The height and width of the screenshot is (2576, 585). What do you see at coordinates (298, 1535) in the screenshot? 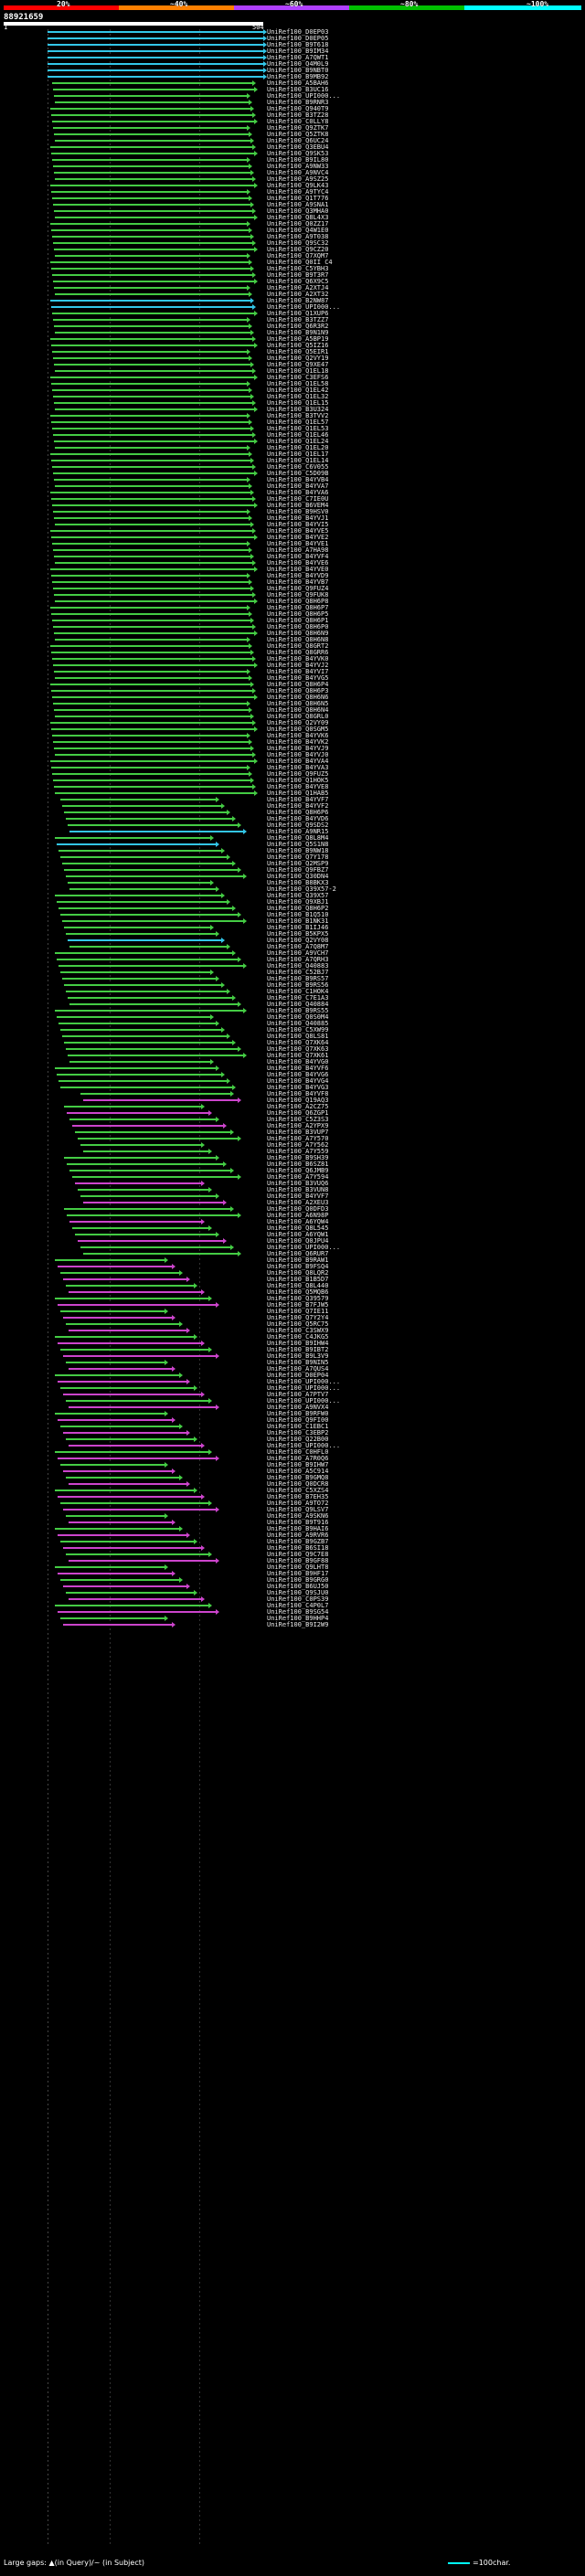
I see `hit-link: UniRef100_A9RVR6` at bounding box center [298, 1535].